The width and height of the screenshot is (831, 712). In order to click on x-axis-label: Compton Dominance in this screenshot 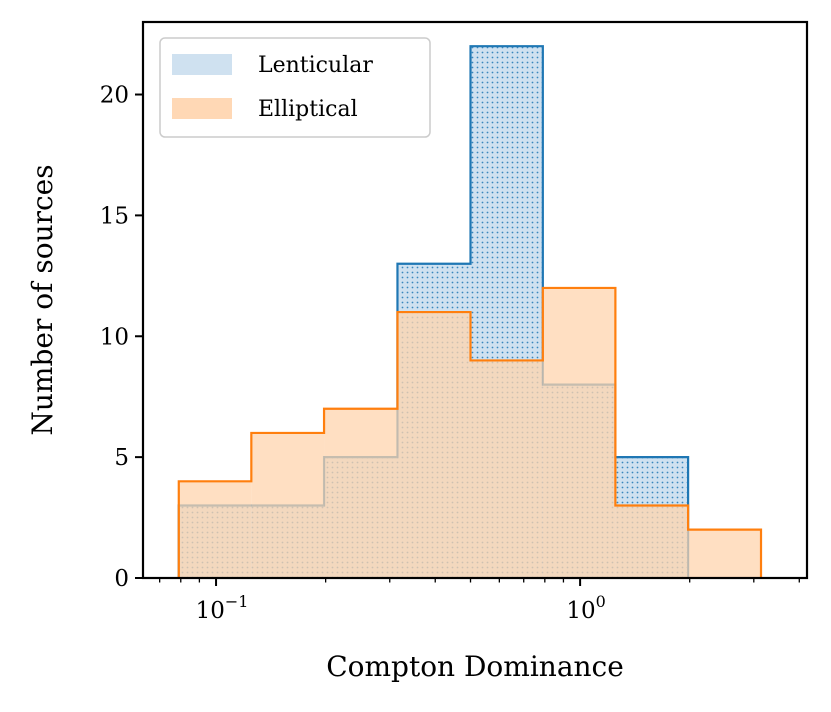, I will do `click(475, 666)`.